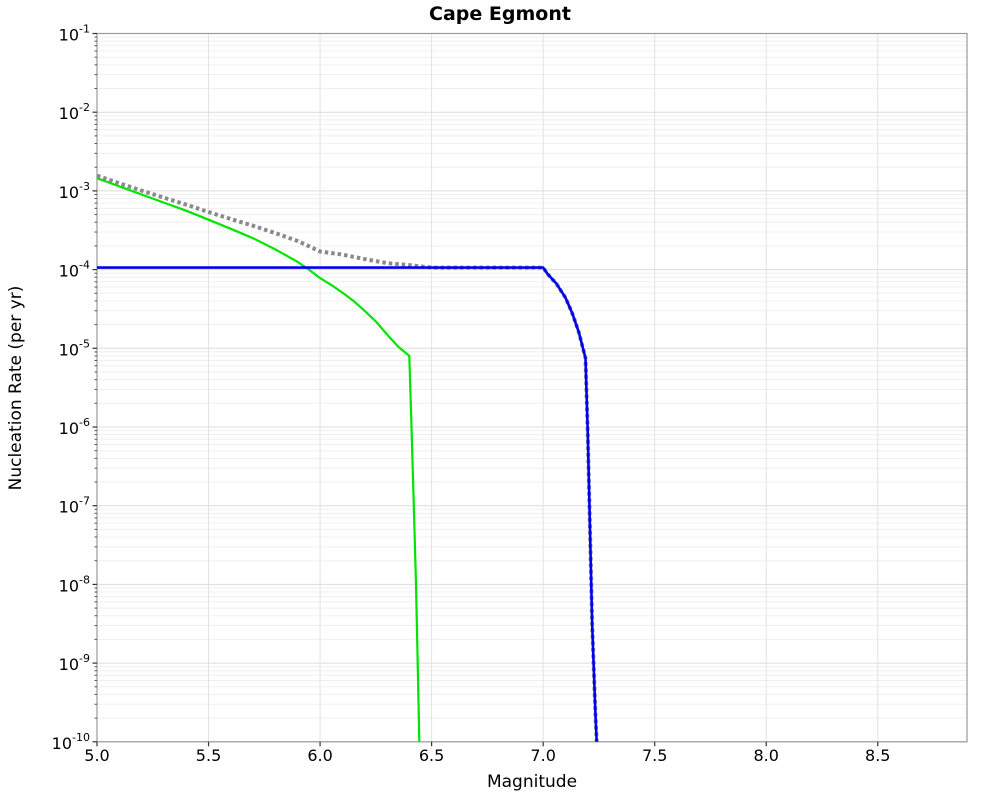 Image resolution: width=1000 pixels, height=800 pixels. I want to click on x-tick-label: 5.0, so click(96, 755).